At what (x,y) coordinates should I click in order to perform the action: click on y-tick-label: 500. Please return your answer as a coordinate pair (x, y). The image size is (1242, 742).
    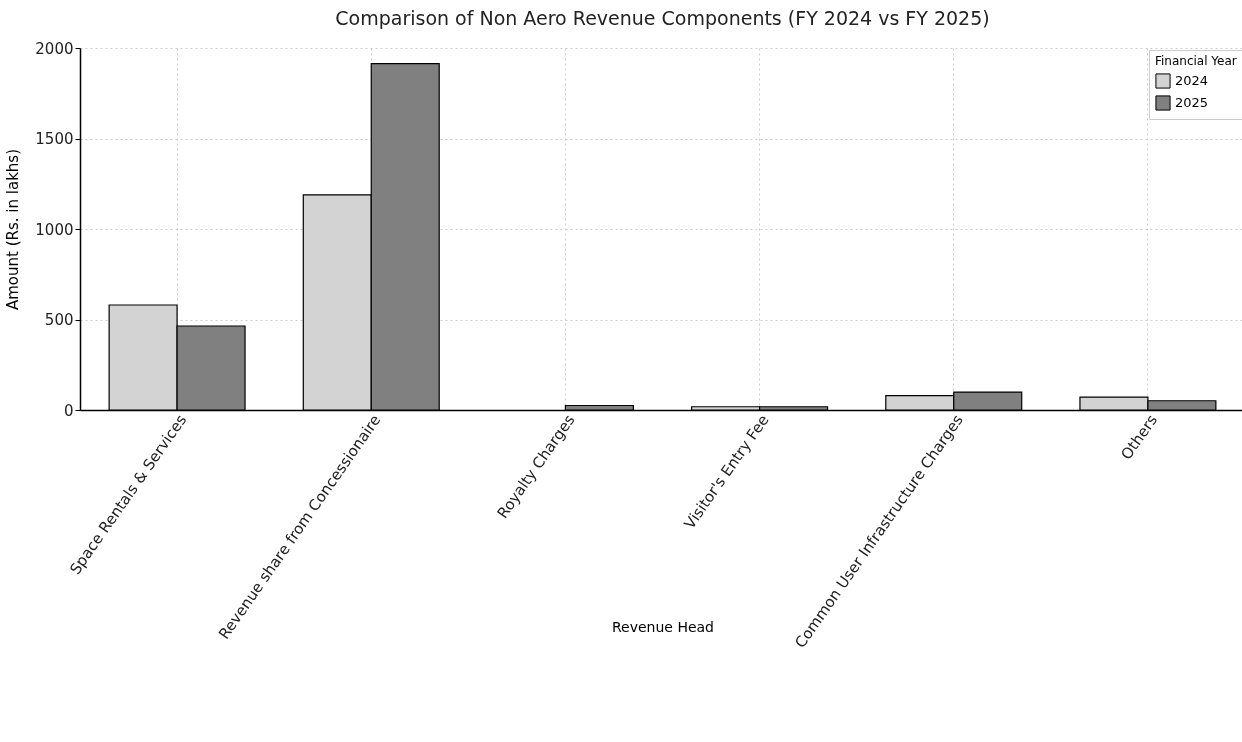
    Looking at the image, I should click on (59, 320).